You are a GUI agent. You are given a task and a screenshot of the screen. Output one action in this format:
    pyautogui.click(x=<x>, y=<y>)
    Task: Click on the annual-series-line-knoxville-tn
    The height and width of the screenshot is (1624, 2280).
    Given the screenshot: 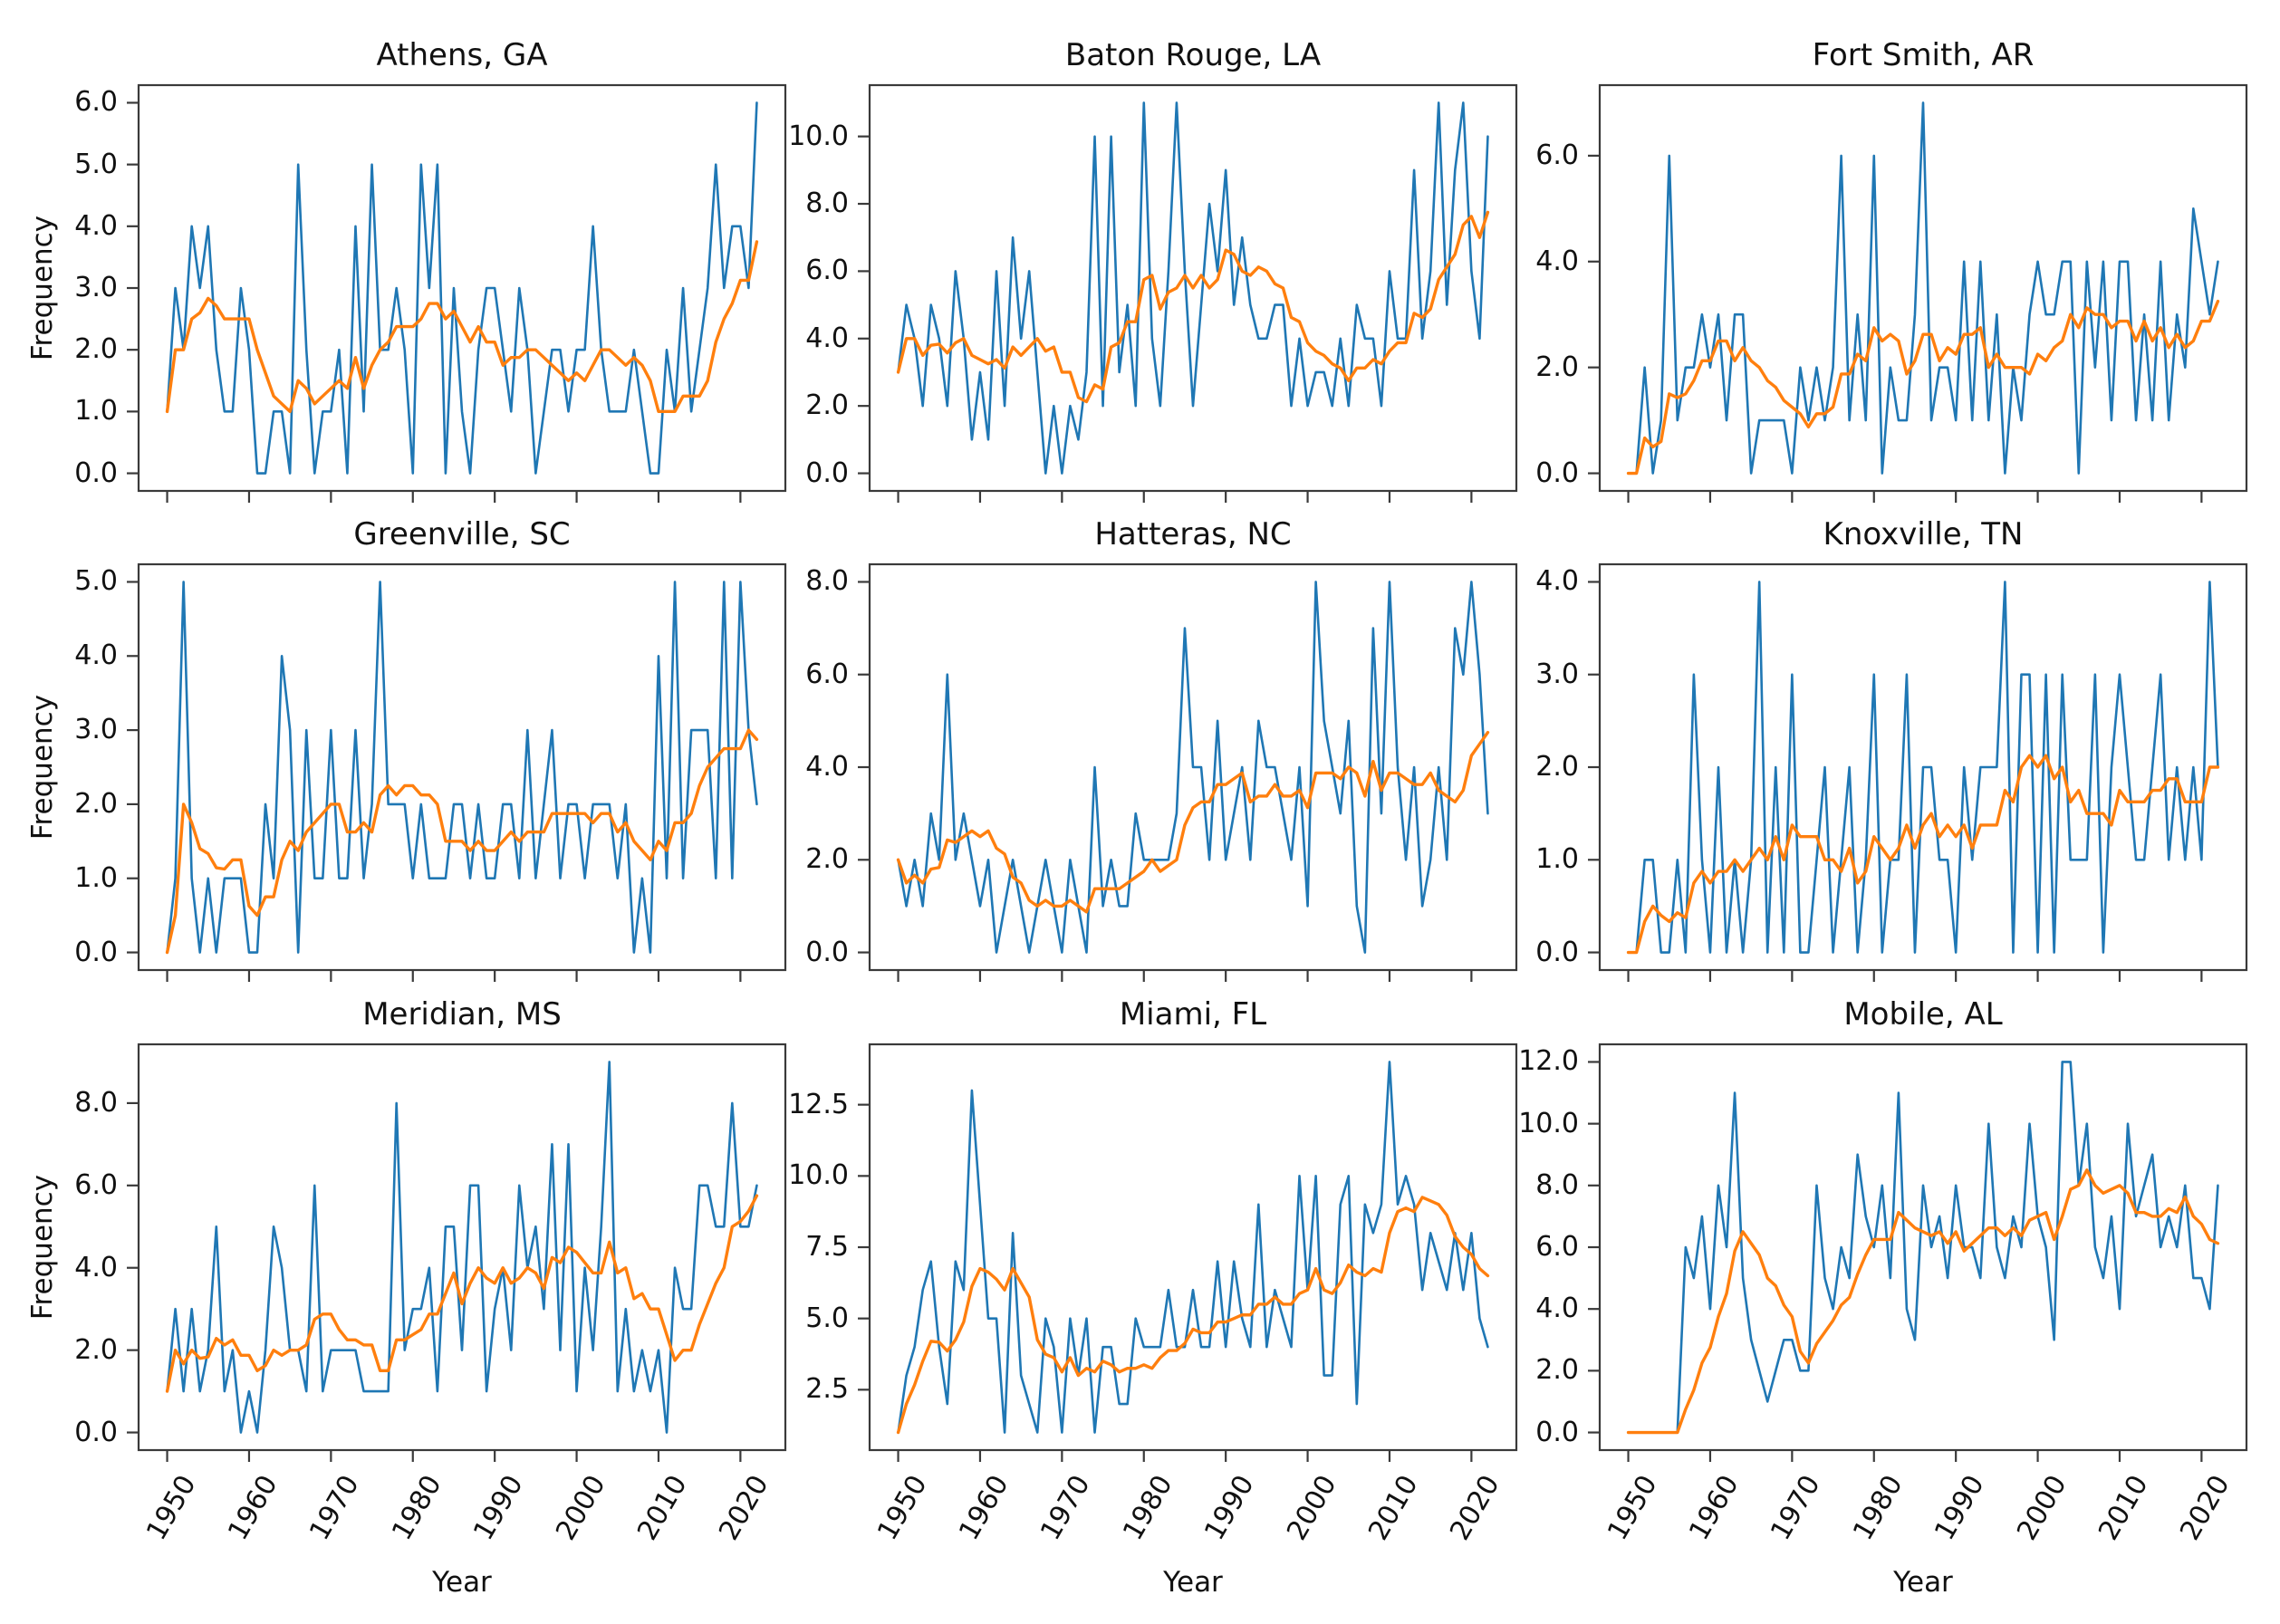 What is the action you would take?
    pyautogui.click(x=1923, y=767)
    